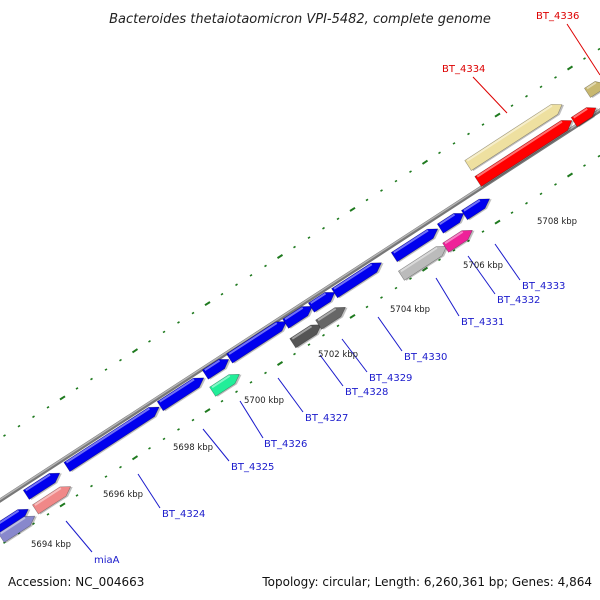  I want to click on gene-label: BT_4332, so click(518, 300).